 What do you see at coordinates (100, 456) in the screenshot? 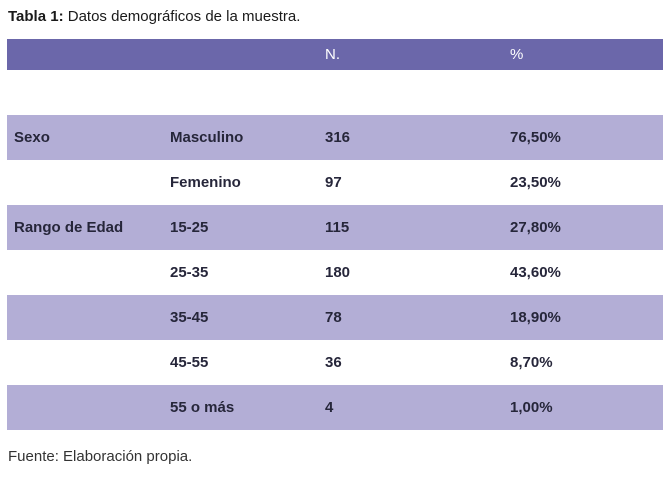
I see `source-note: Fuente: Elaboración propia.` at bounding box center [100, 456].